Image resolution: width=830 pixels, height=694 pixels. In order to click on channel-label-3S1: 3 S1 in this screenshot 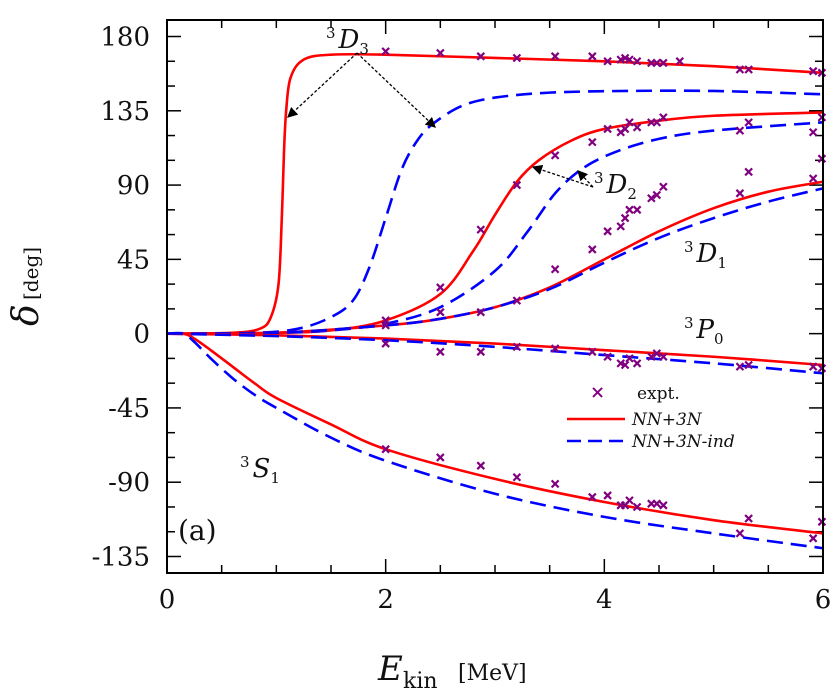, I will do `click(260, 470)`.